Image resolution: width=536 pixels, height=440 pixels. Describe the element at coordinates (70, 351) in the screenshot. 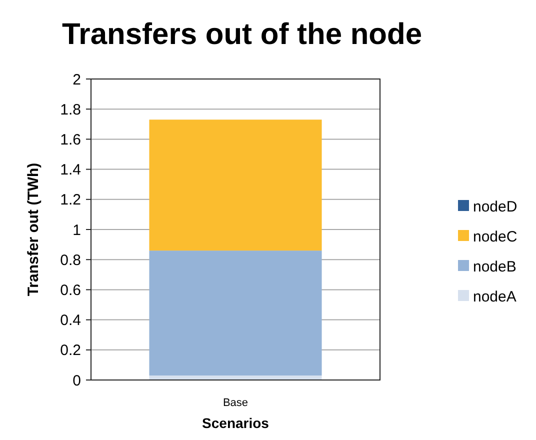

I see `y-tick-label: 0.2` at that location.